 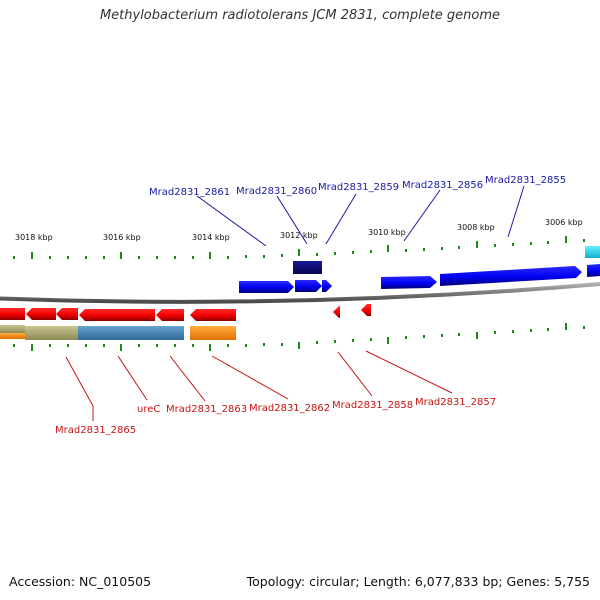 I want to click on gene-label-urec: ureC, so click(x=148, y=409).